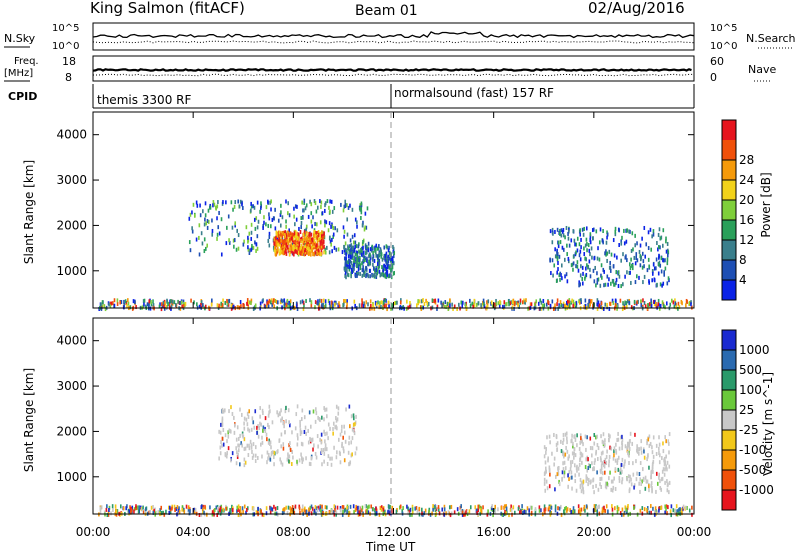 This screenshot has width=800, height=554. What do you see at coordinates (65, 28) in the screenshot?
I see `nsky-top-tick: 10^5` at bounding box center [65, 28].